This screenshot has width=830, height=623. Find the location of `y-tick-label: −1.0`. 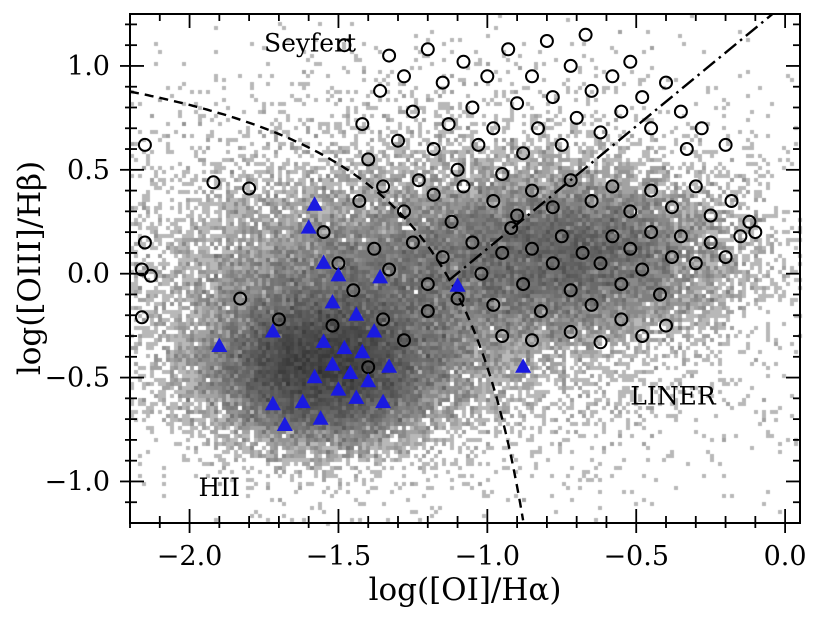

y-tick-label: −1.0 is located at coordinates (77, 481).